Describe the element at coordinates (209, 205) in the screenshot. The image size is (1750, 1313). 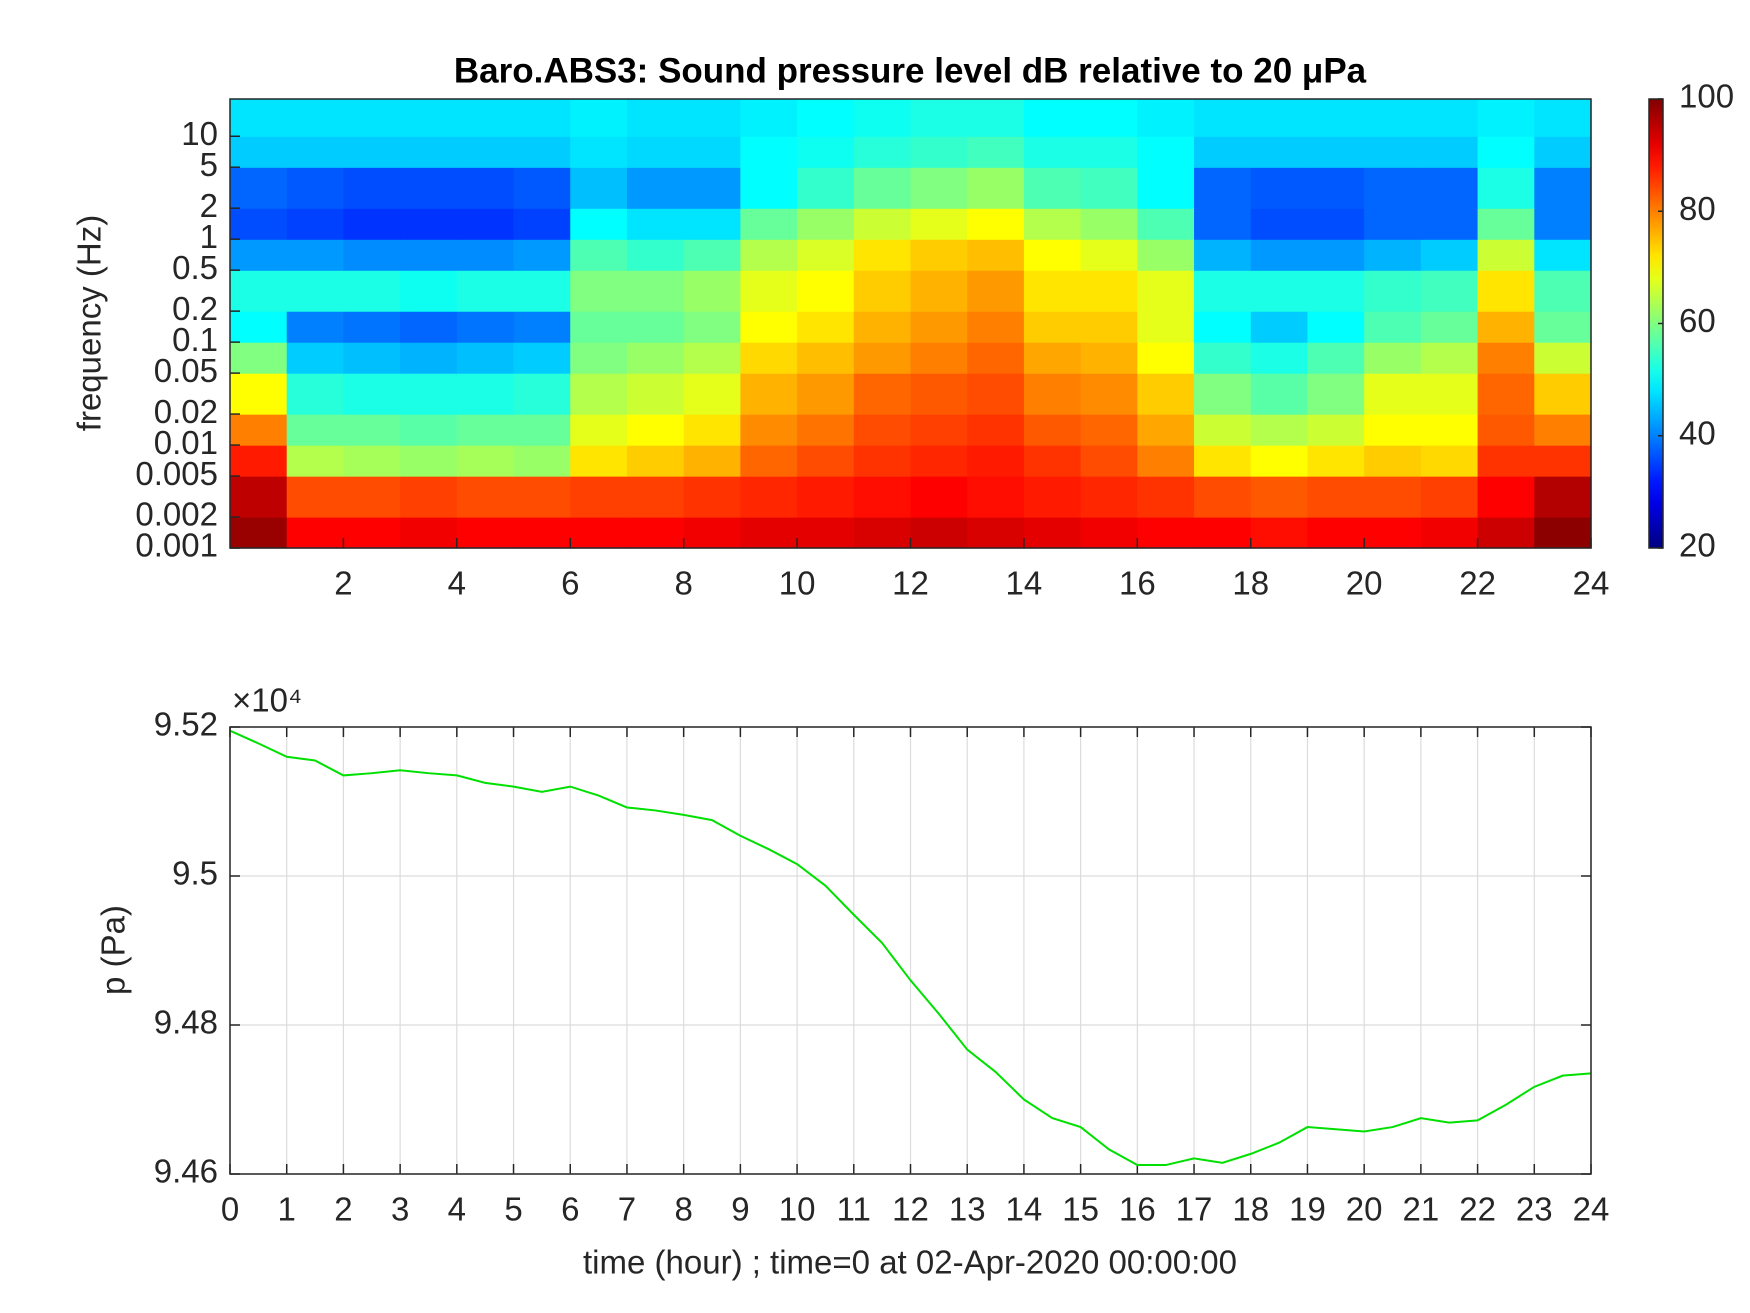
I see `y-tick-label: 2` at that location.